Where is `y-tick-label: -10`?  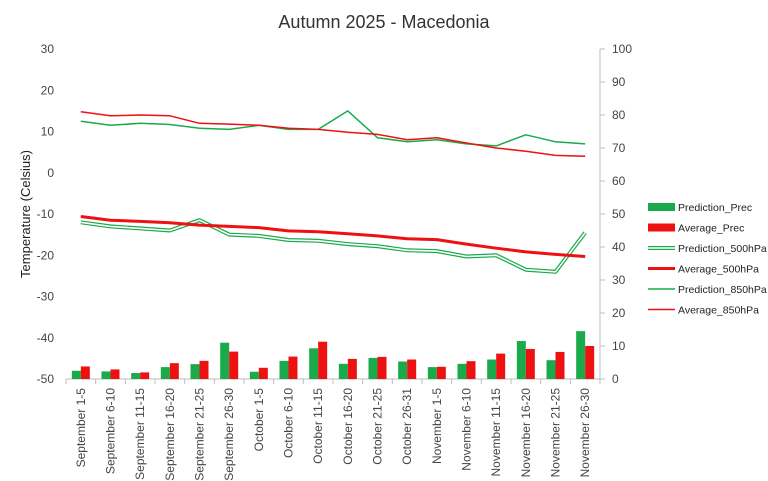
y-tick-label: -10 is located at coordinates (46, 214).